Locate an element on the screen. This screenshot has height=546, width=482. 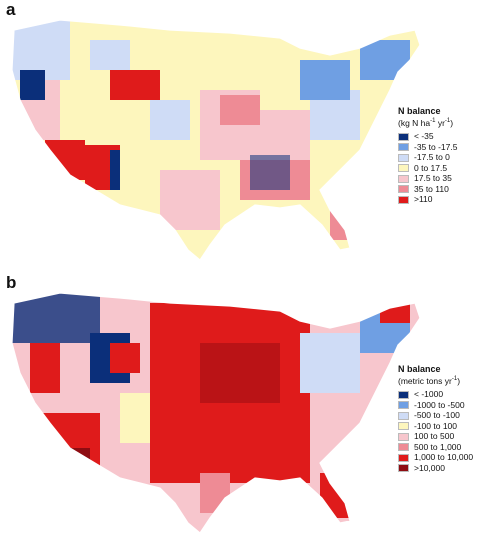
legend-item: 100 to 500 is located at coordinates (435, 436).